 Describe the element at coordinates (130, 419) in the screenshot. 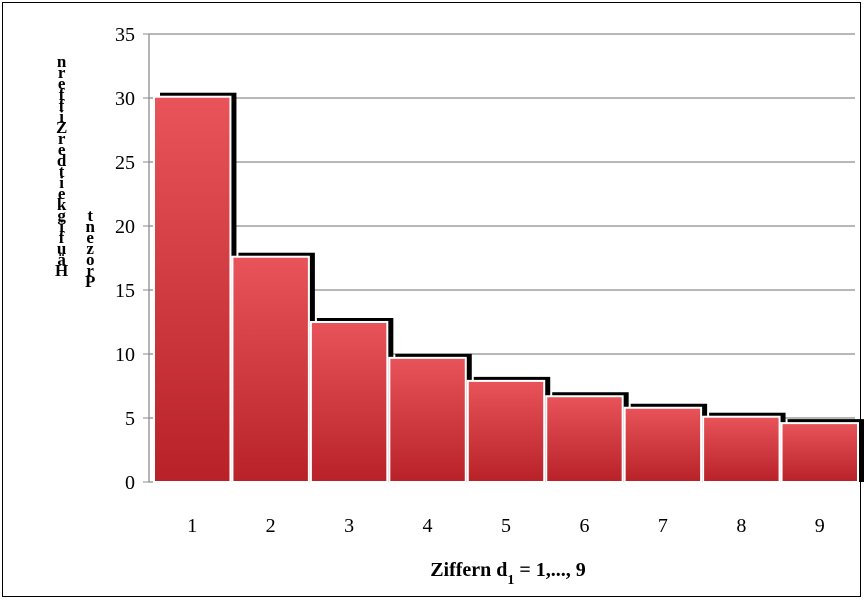

I see `y-tick-label: 5` at that location.